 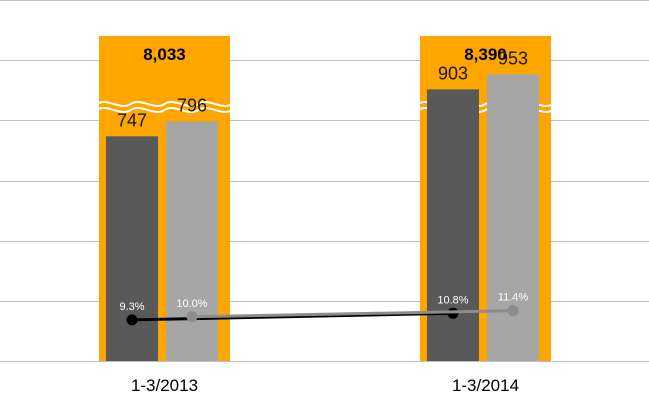 What do you see at coordinates (132, 120) in the screenshot?
I see `bar-value-label: 747` at bounding box center [132, 120].